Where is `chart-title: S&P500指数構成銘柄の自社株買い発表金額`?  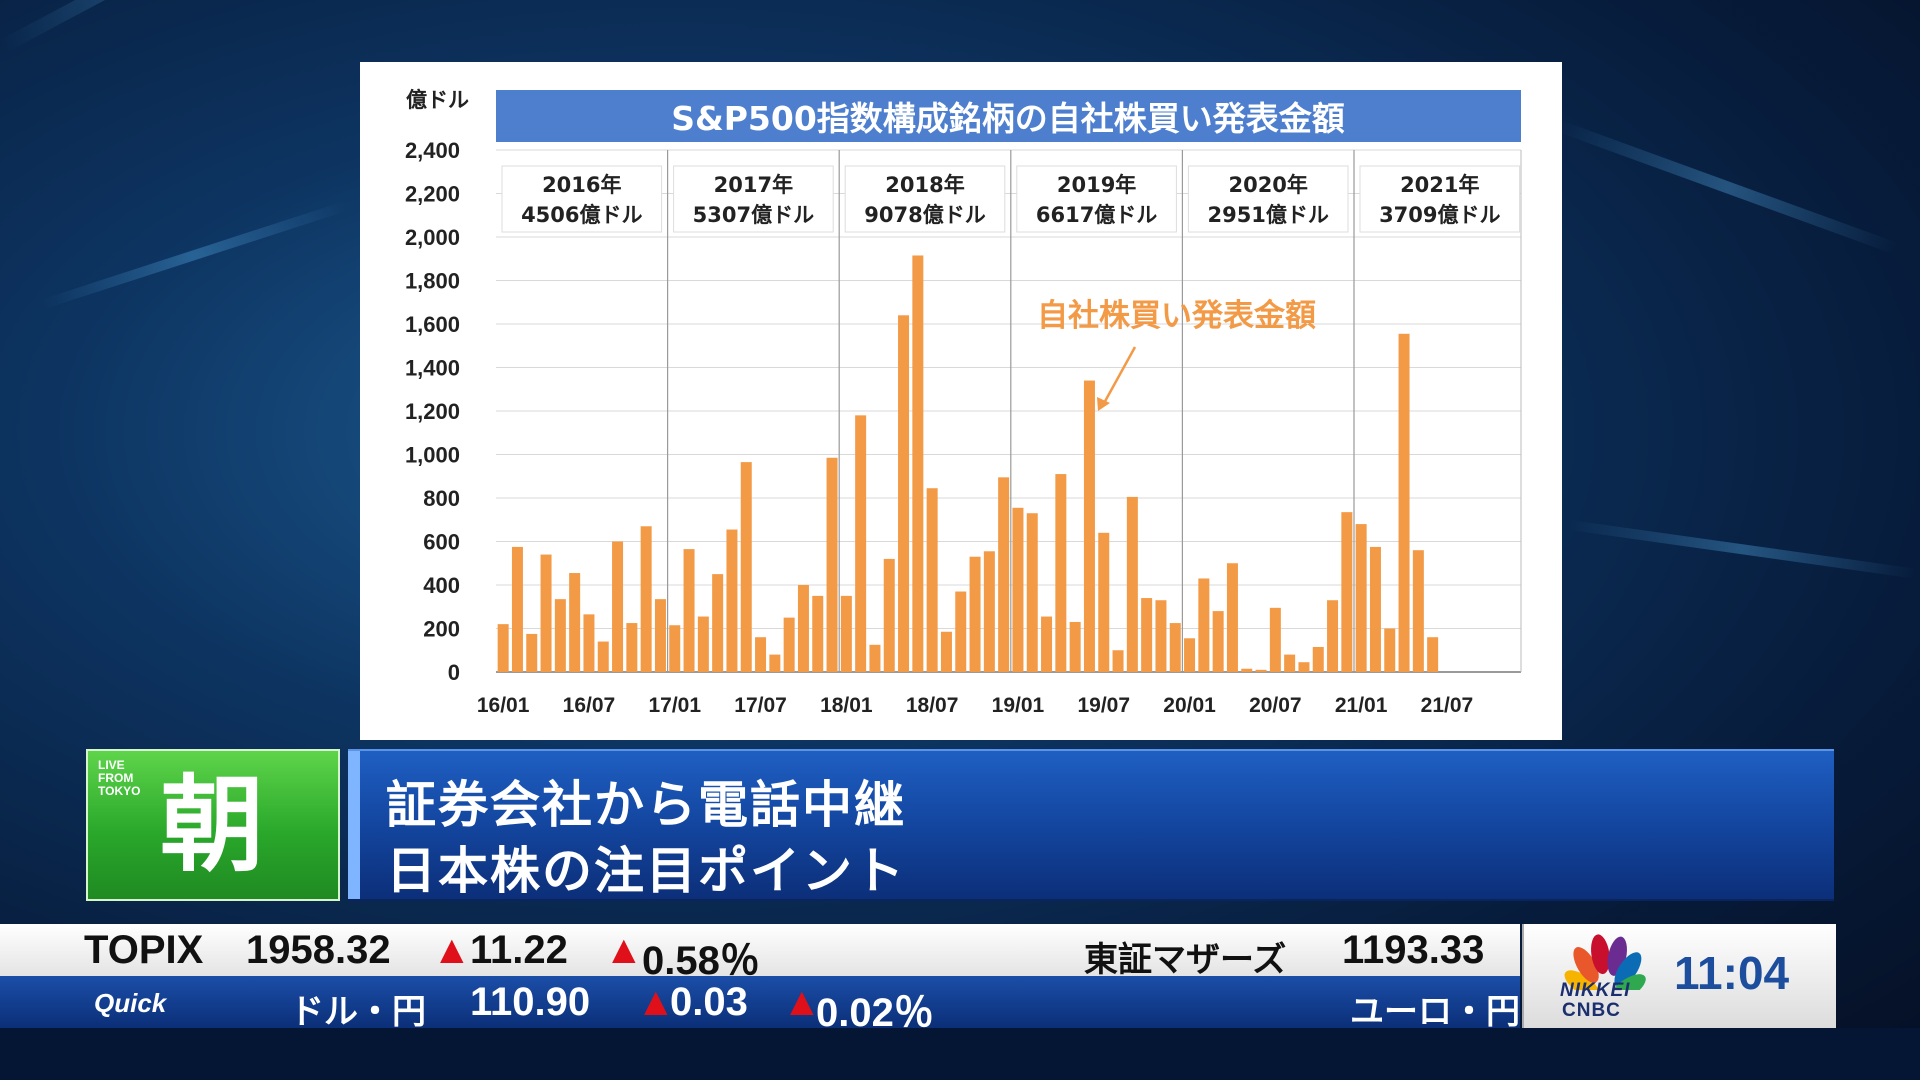 chart-title: S&P500指数構成銘柄の自社株買い発表金額 is located at coordinates (1008, 118).